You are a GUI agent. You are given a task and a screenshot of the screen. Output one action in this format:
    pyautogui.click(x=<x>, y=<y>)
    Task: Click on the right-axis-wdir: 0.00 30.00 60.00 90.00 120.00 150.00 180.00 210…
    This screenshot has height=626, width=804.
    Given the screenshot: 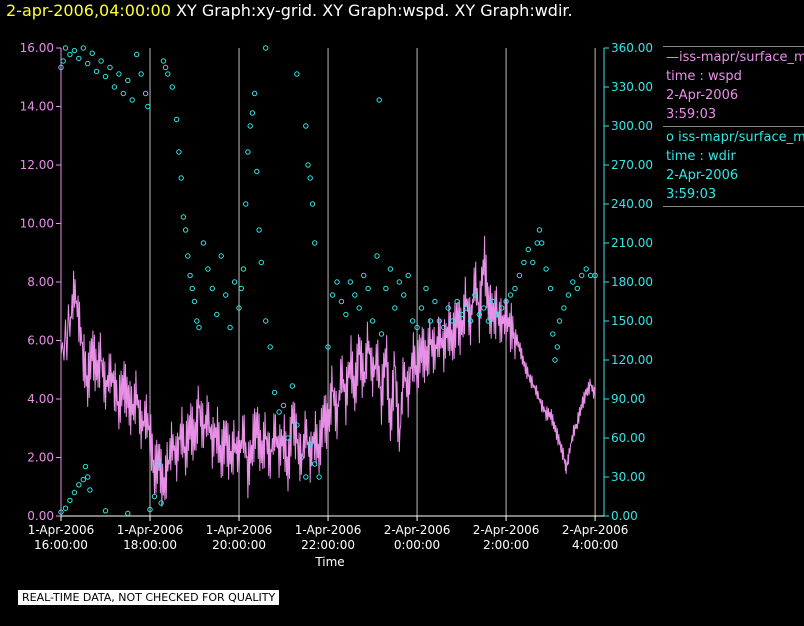 What is the action you would take?
    pyautogui.click(x=628, y=282)
    